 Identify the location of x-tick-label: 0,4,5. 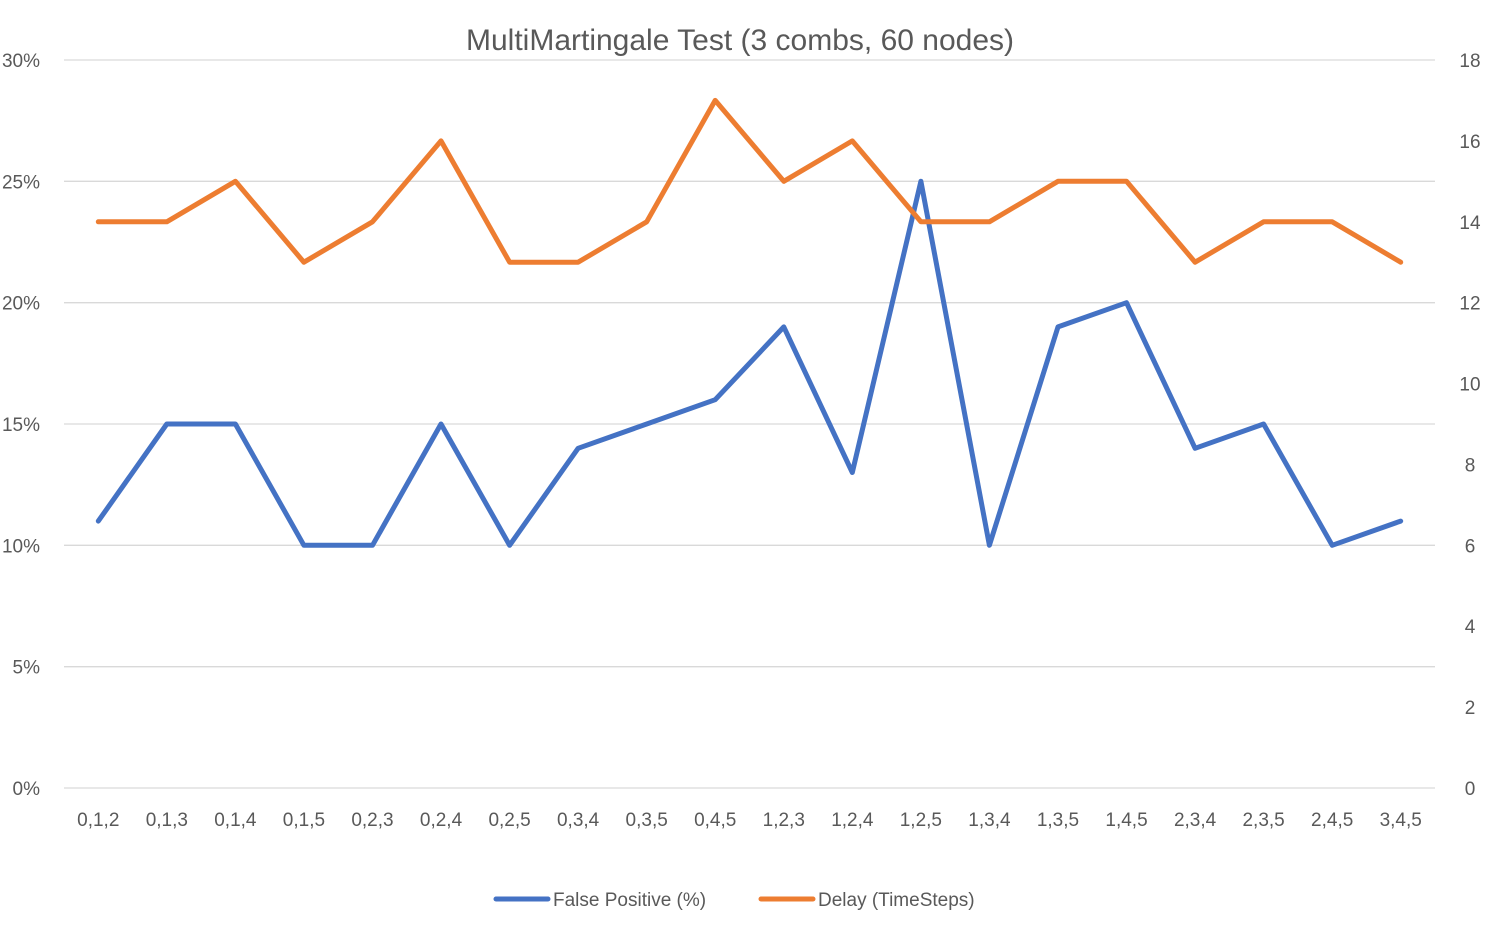
(715, 820).